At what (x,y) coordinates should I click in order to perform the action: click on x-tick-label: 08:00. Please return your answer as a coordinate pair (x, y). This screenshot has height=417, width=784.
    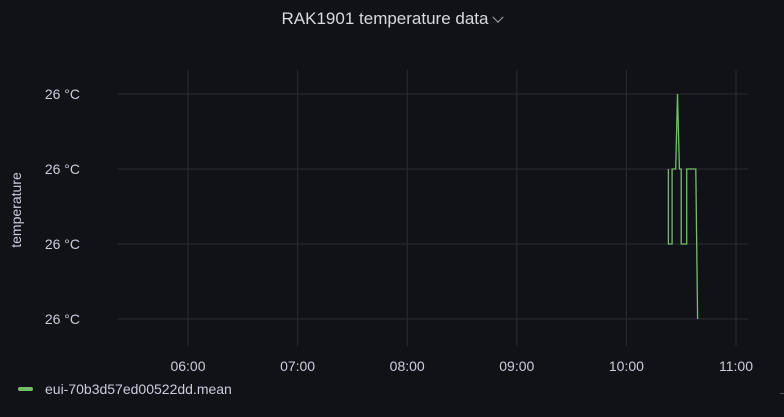
    Looking at the image, I should click on (407, 366).